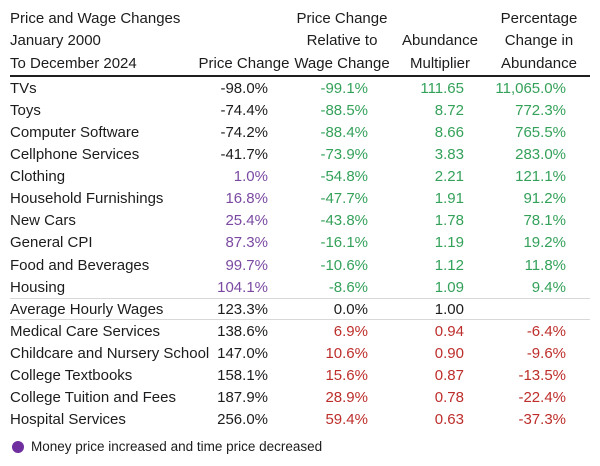  Describe the element at coordinates (75, 155) in the screenshot. I see `category-cell: Cellphone Services` at that location.